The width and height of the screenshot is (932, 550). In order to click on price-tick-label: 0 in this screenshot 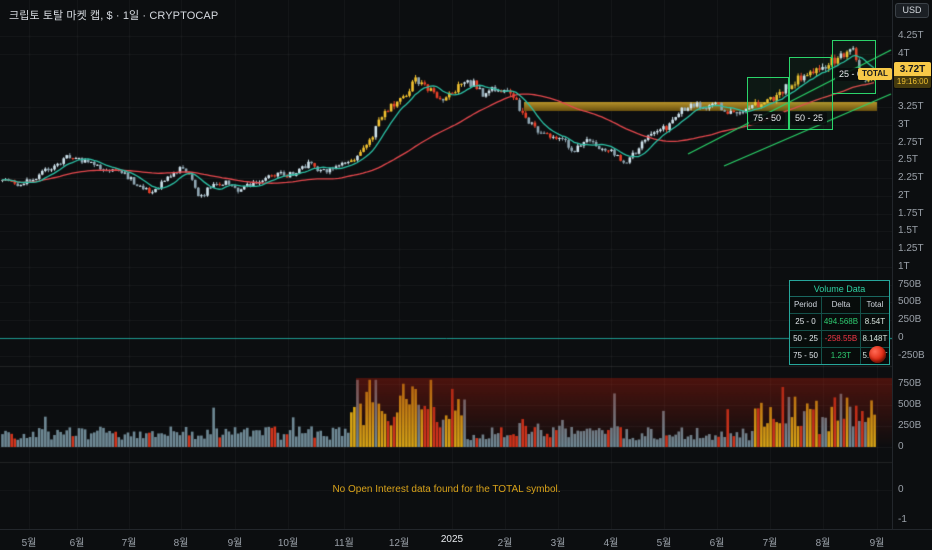, I will do `click(901, 337)`.